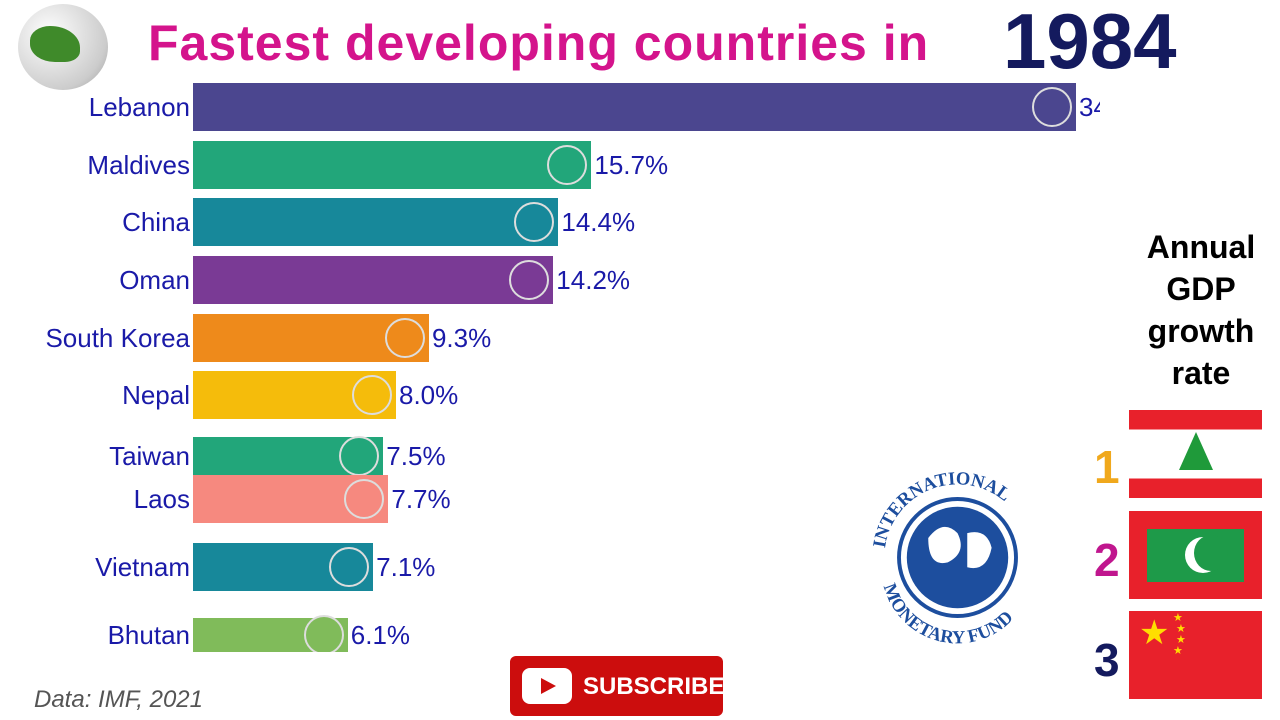 The width and height of the screenshot is (1280, 720). I want to click on title-line: GDP, so click(1201, 289).